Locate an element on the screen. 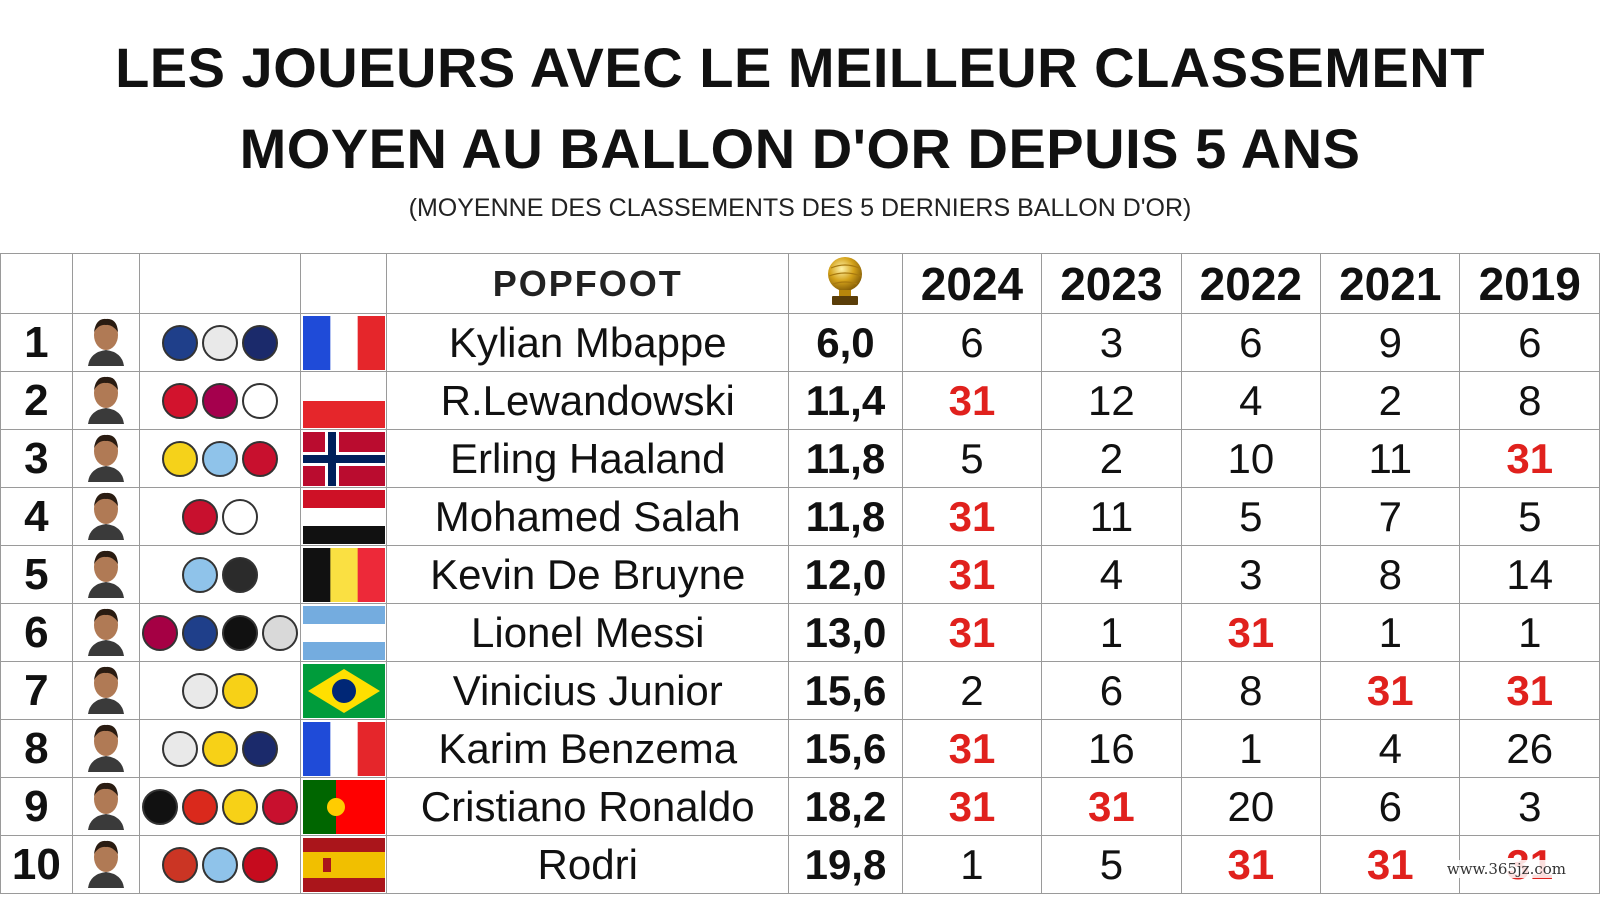  rank-2023: 6 is located at coordinates (1111, 690).